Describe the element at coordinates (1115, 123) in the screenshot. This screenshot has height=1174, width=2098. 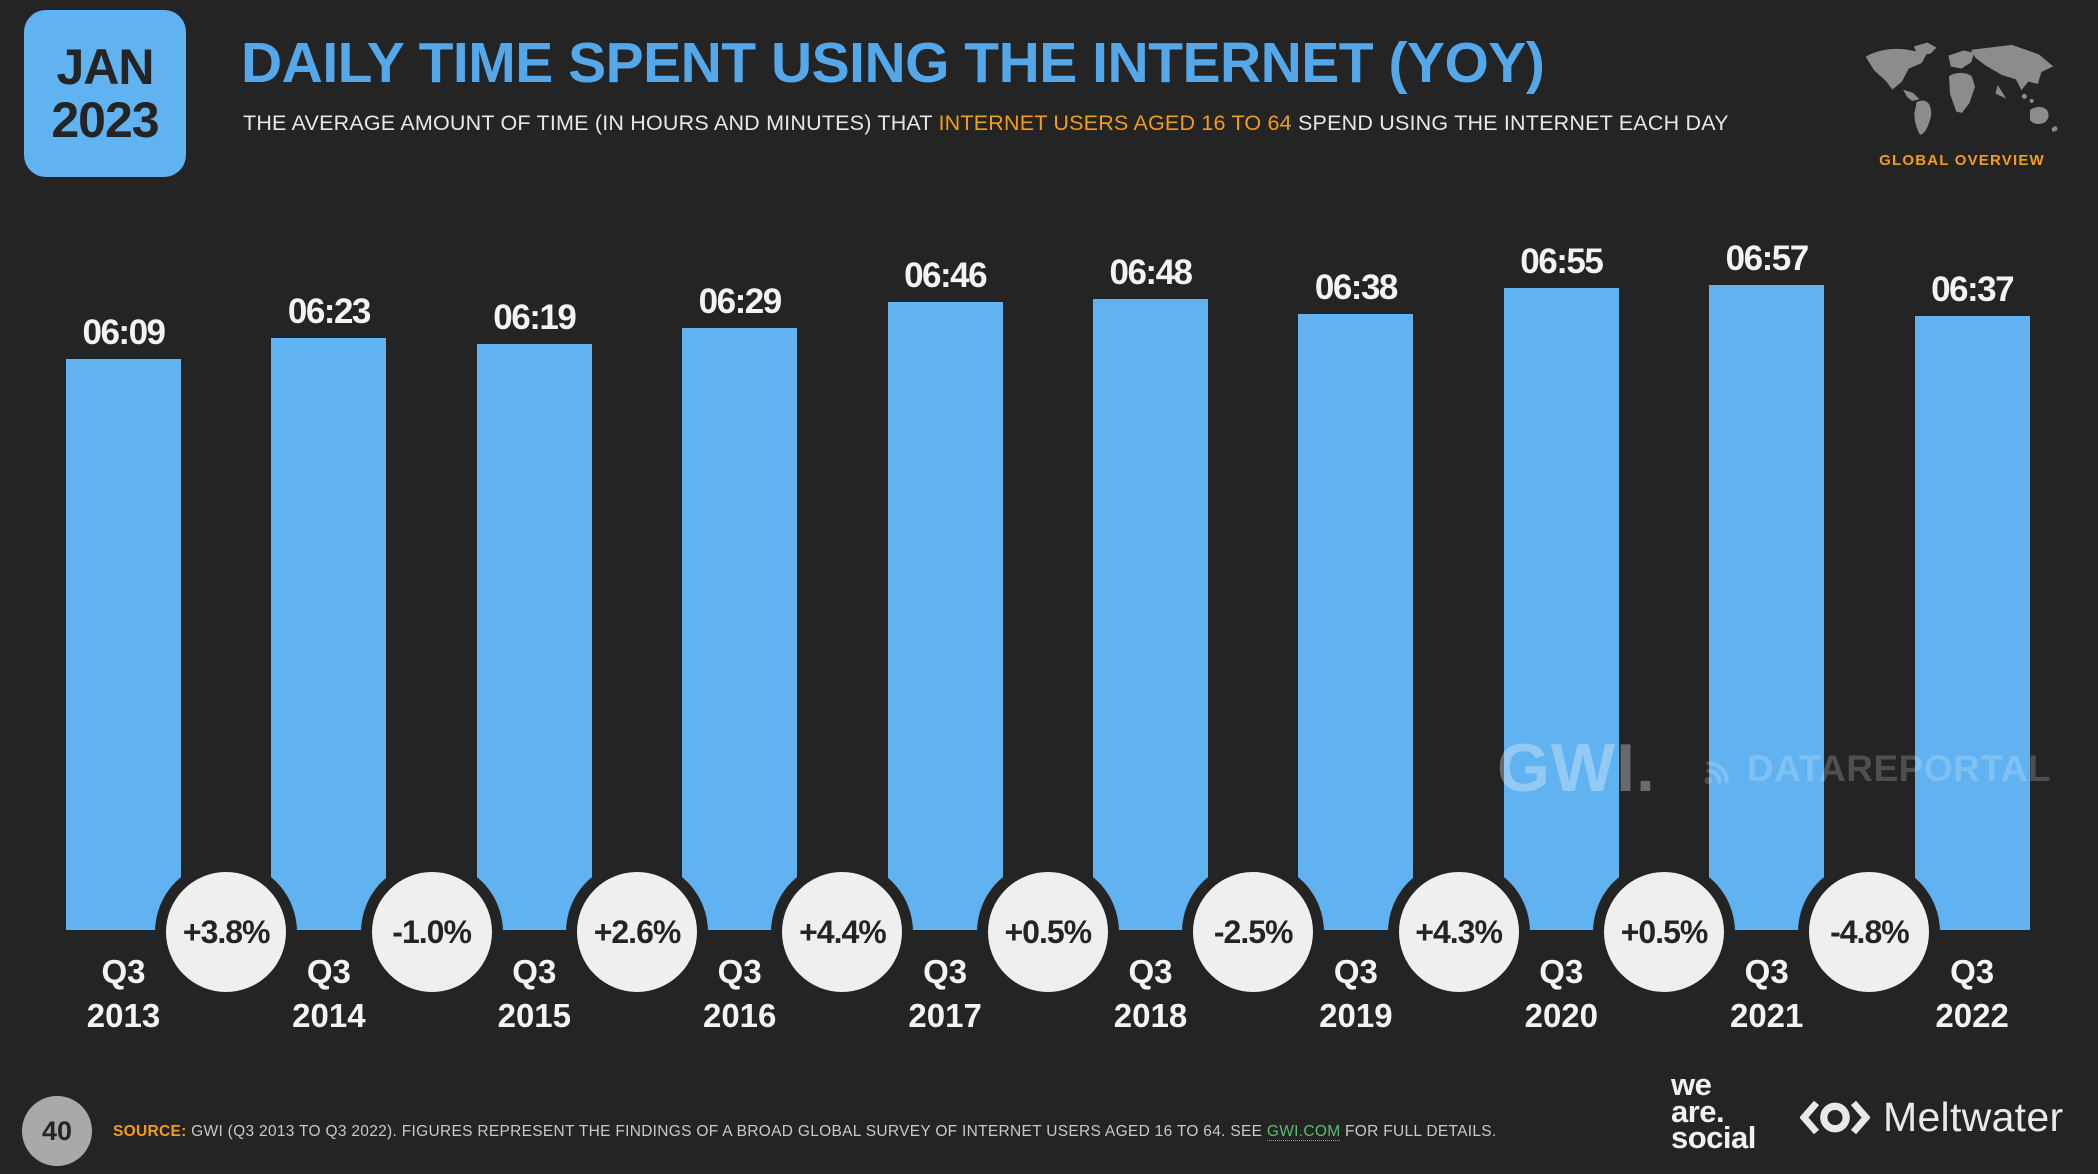
I see `subtitle-highlight: INTERNET USERS AGED 16 TO 64` at that location.